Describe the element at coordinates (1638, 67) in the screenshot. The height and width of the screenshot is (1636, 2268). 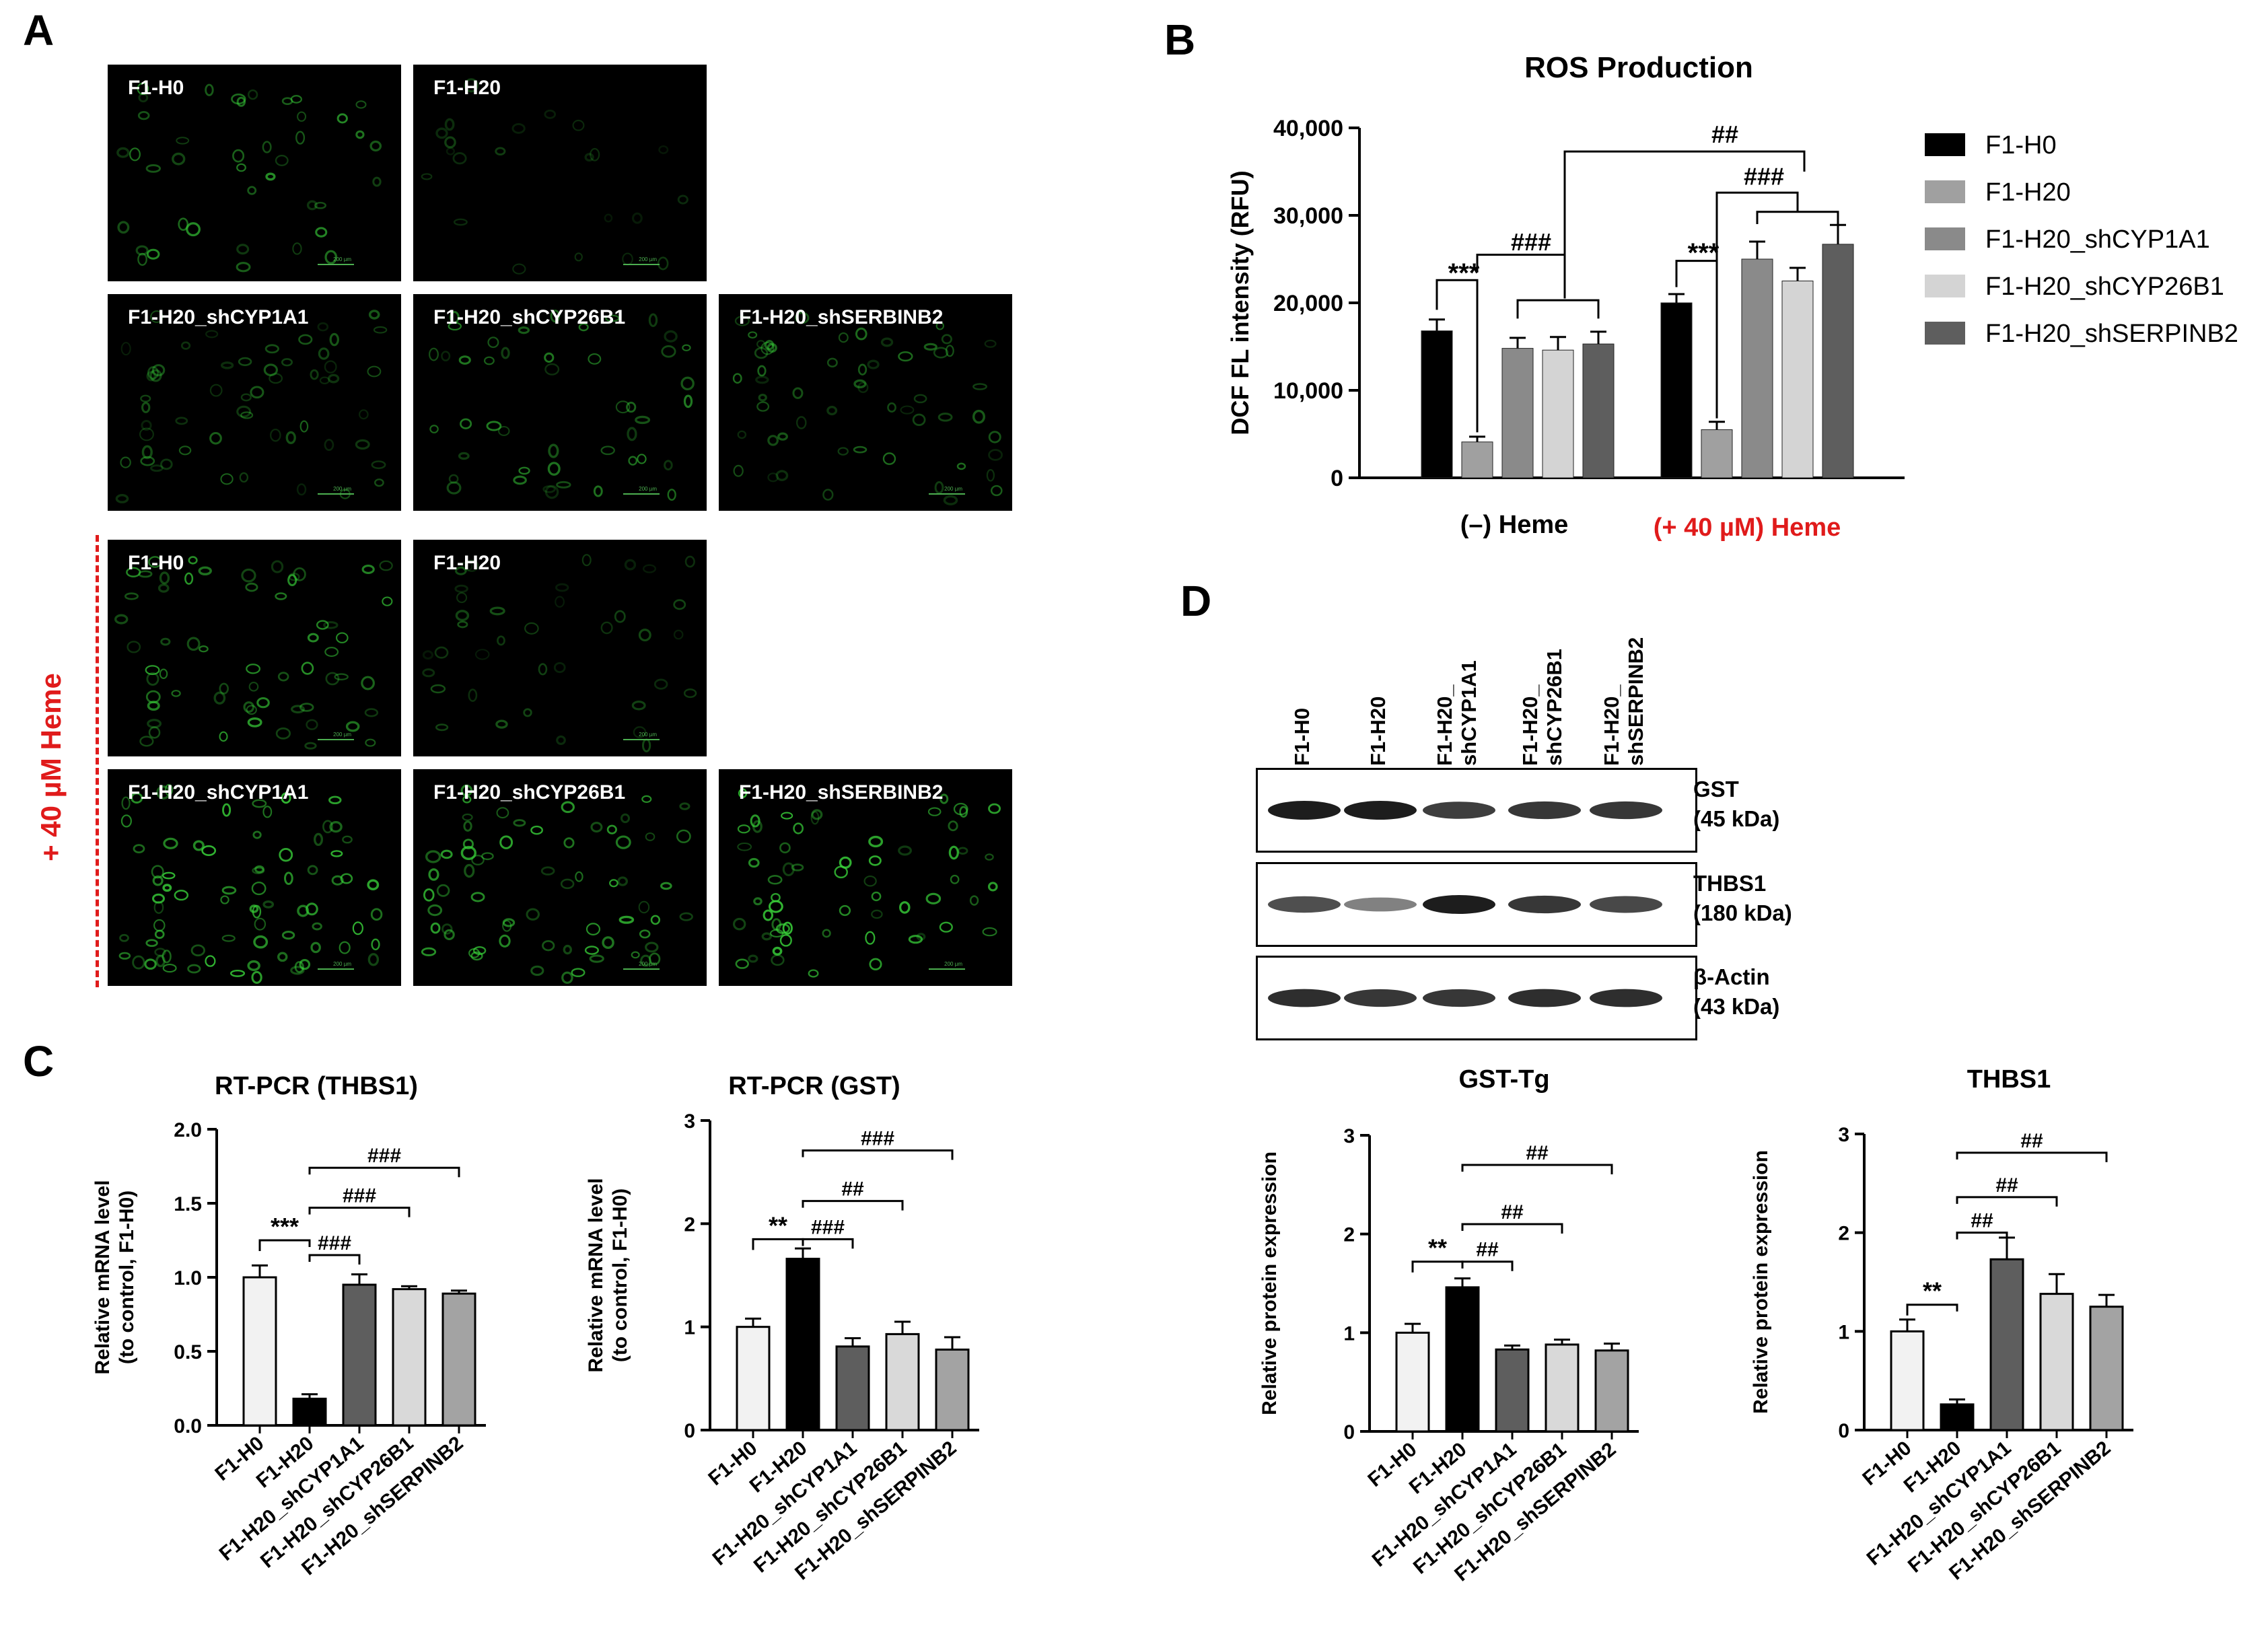
I see `chart-title: ROS Production` at that location.